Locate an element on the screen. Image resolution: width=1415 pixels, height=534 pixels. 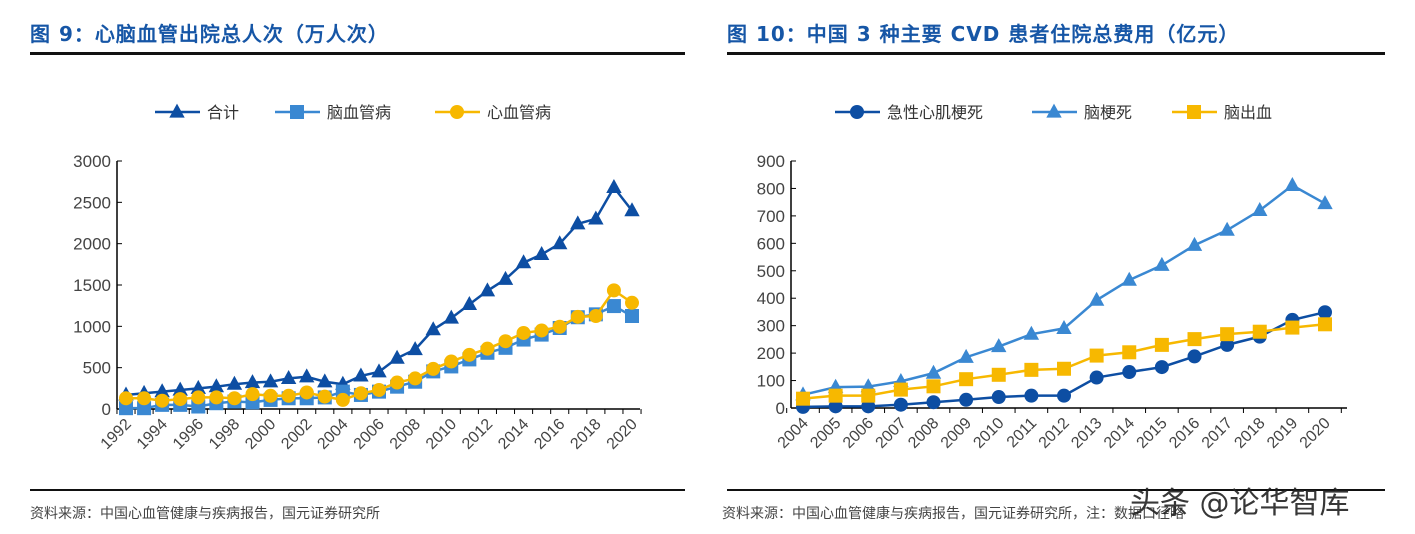
x-tick-label: 2006 is located at coordinates (369, 434).